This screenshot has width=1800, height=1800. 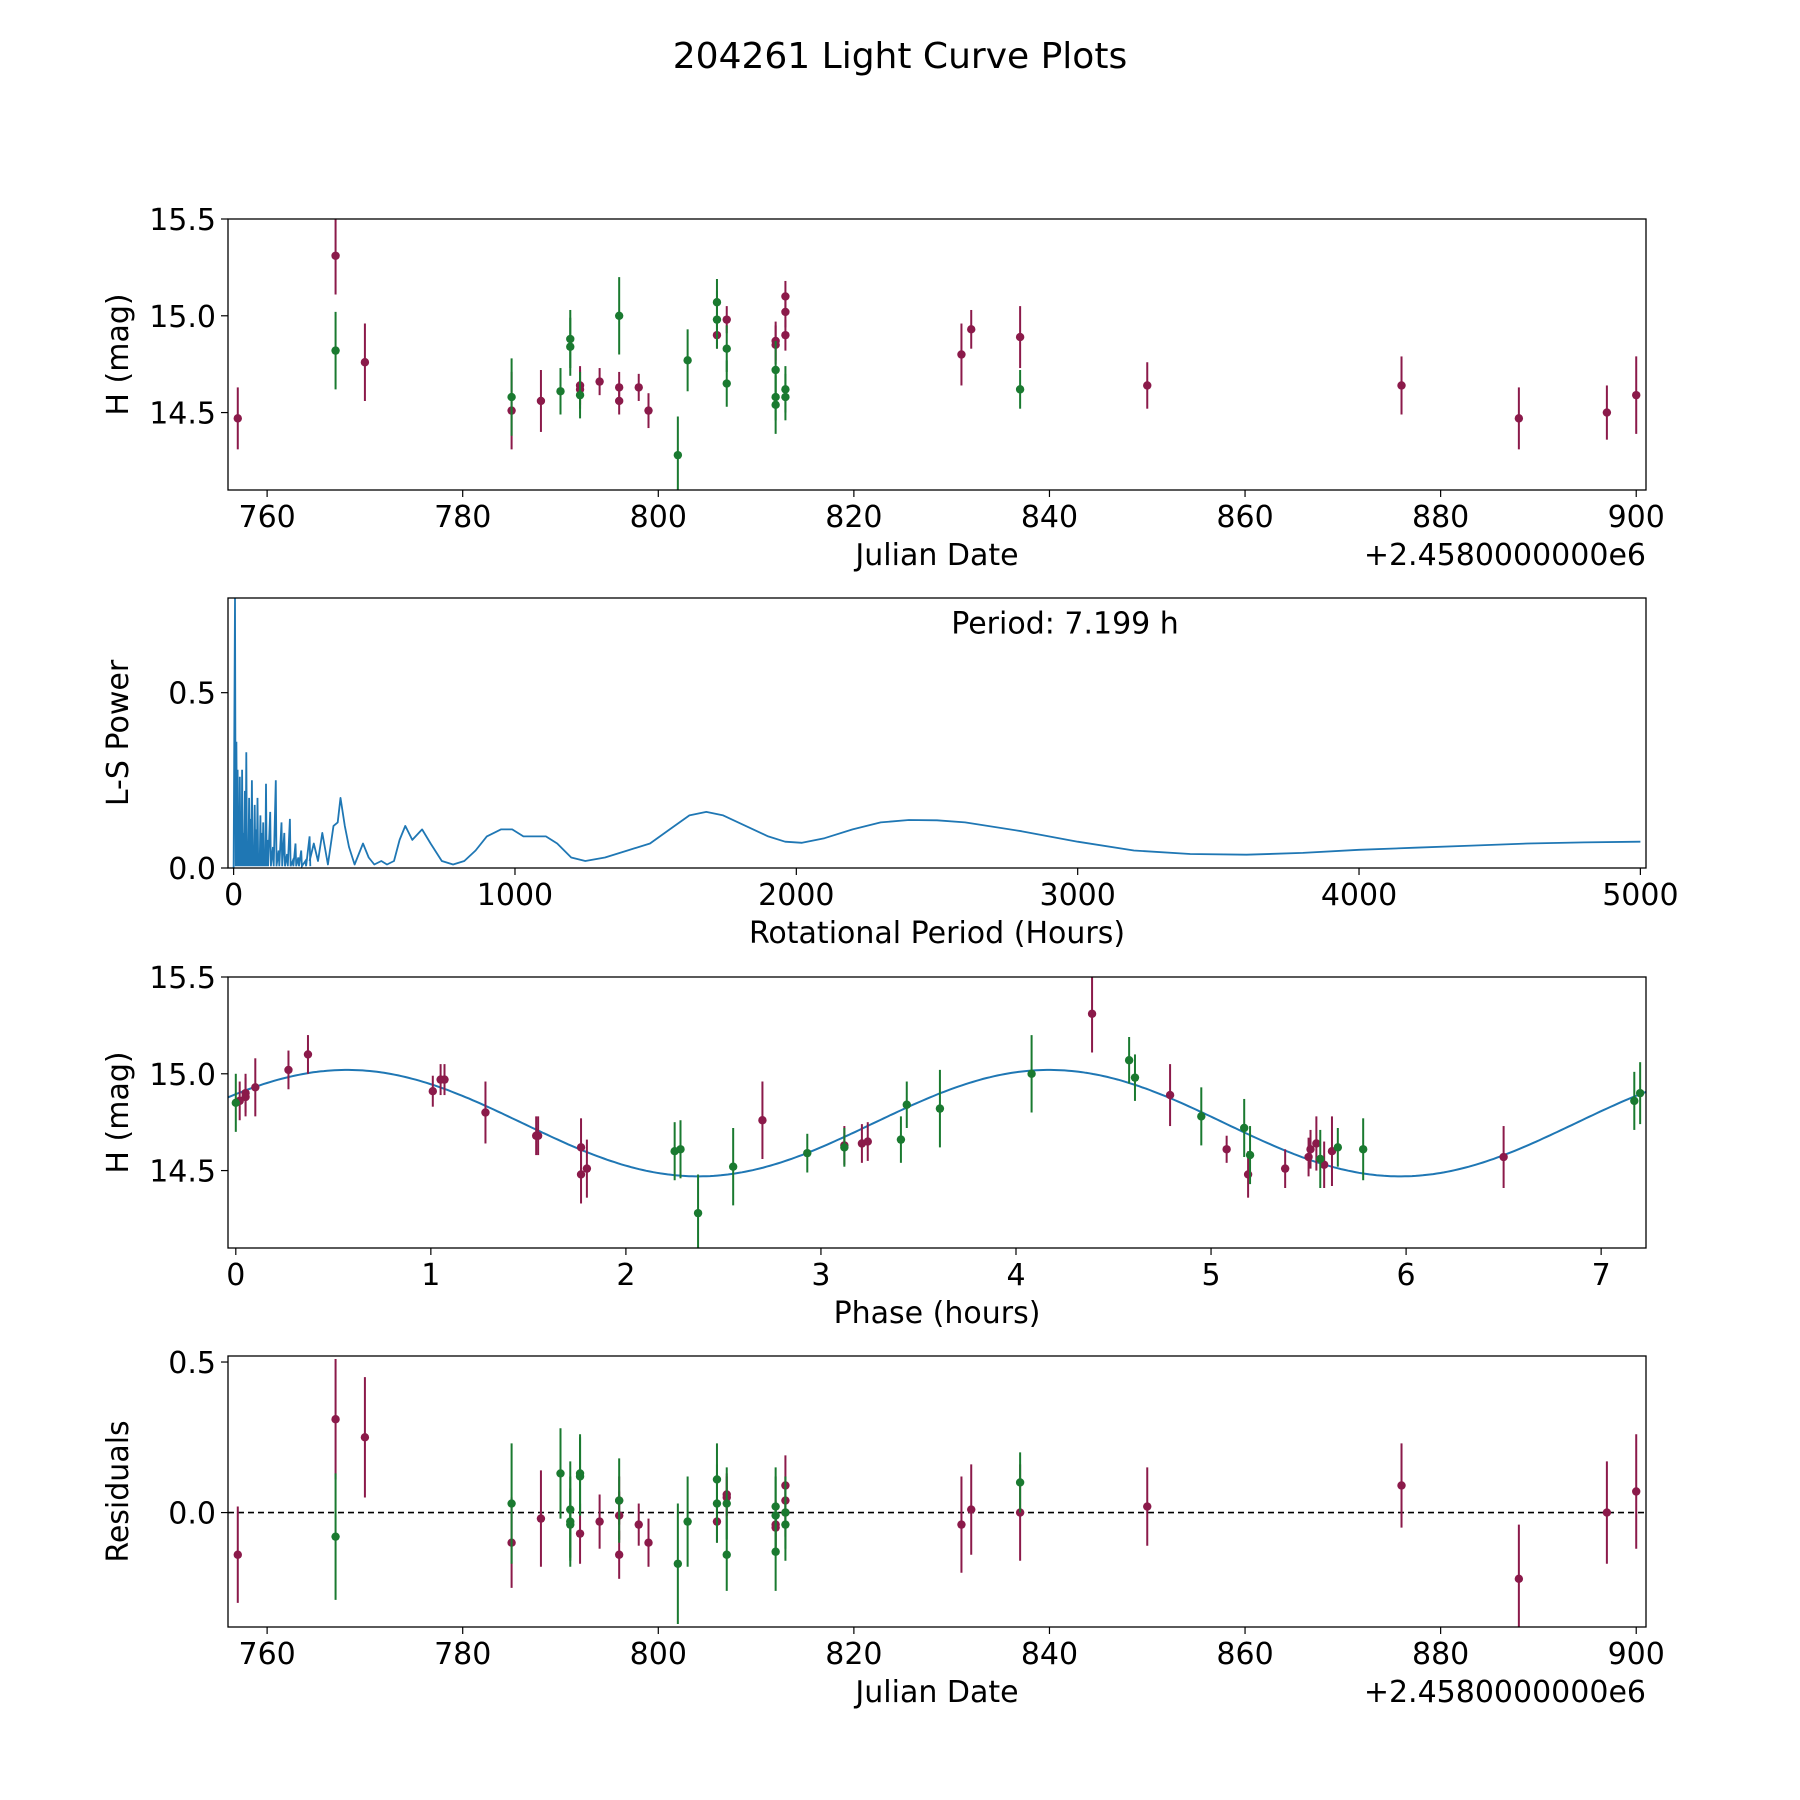 I want to click on y-tick-label: 15.5, so click(x=182, y=978).